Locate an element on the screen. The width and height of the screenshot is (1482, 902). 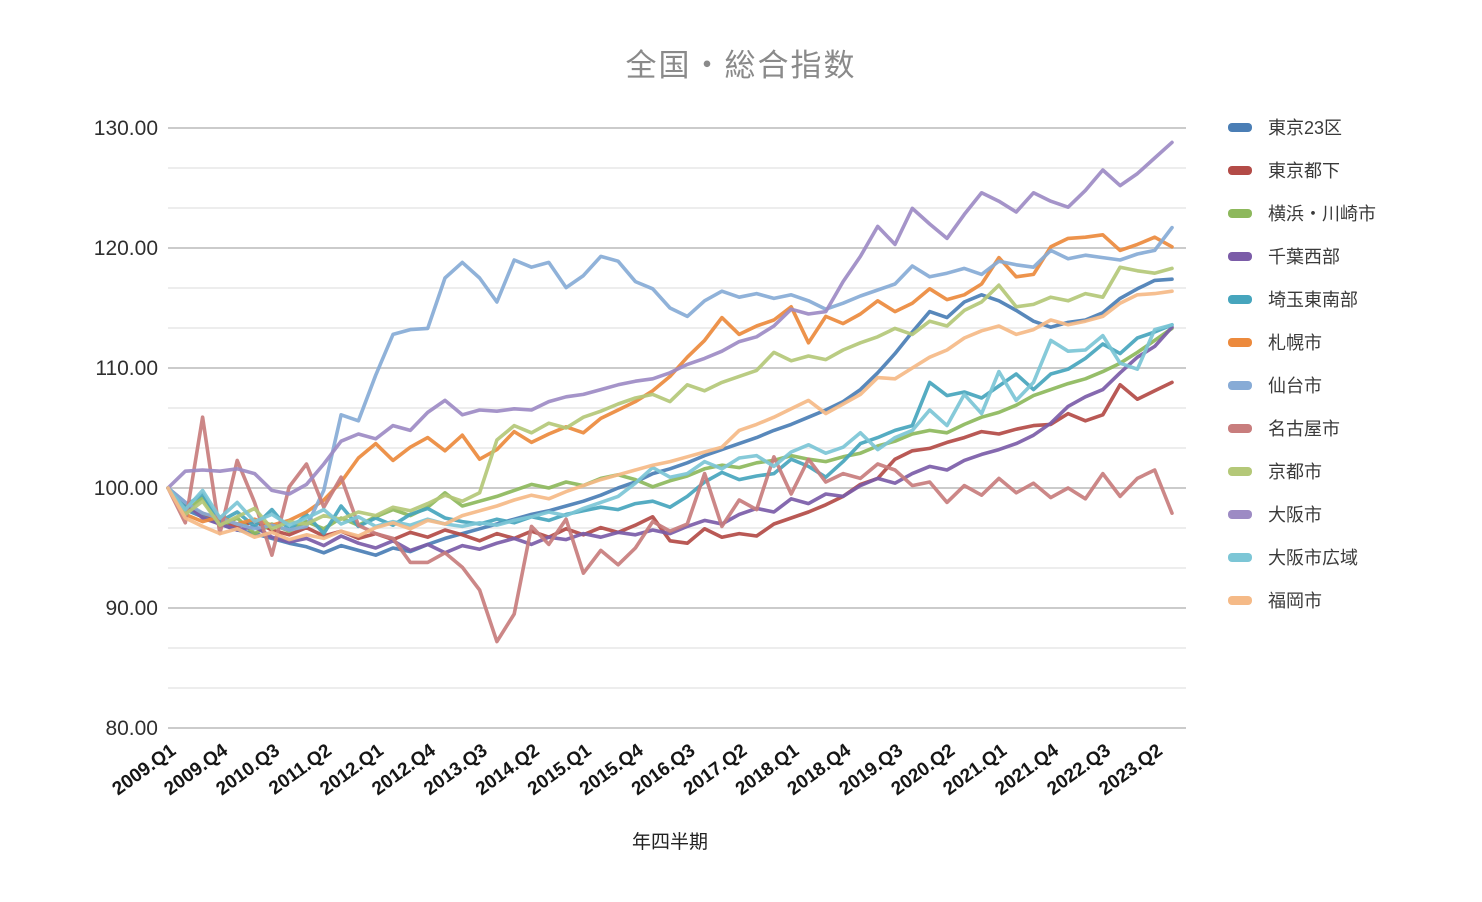
legend-item-大阪市広域: 大阪市広域 is located at coordinates (1302, 557).